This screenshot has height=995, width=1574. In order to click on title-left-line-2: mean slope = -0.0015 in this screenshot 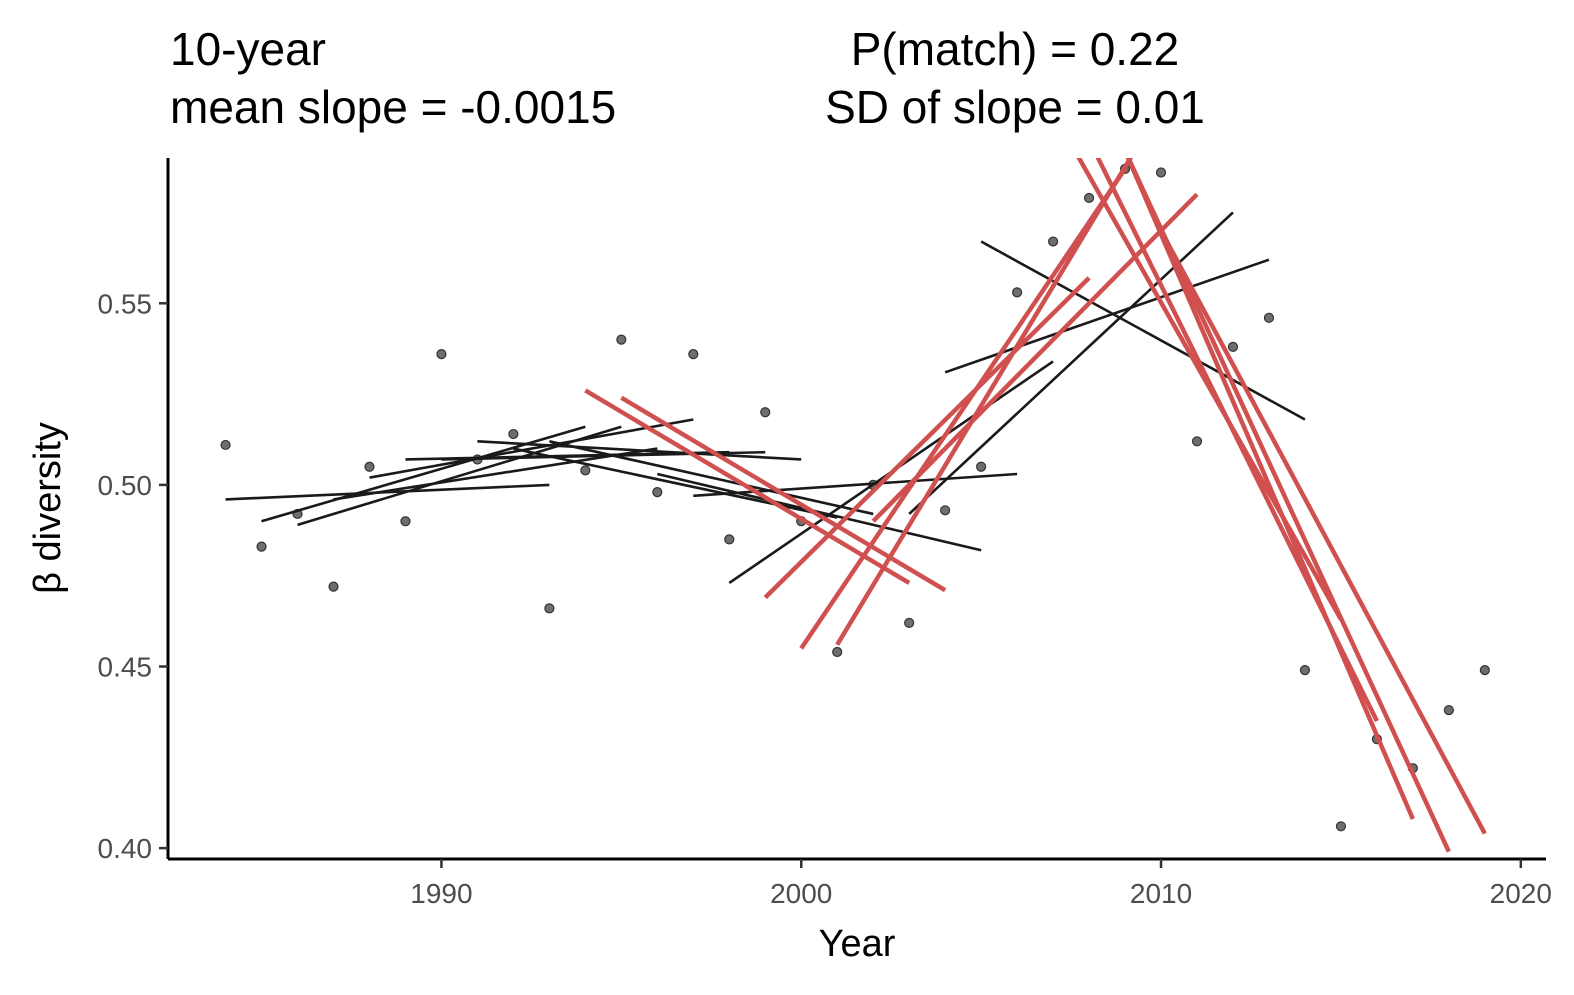, I will do `click(393, 107)`.